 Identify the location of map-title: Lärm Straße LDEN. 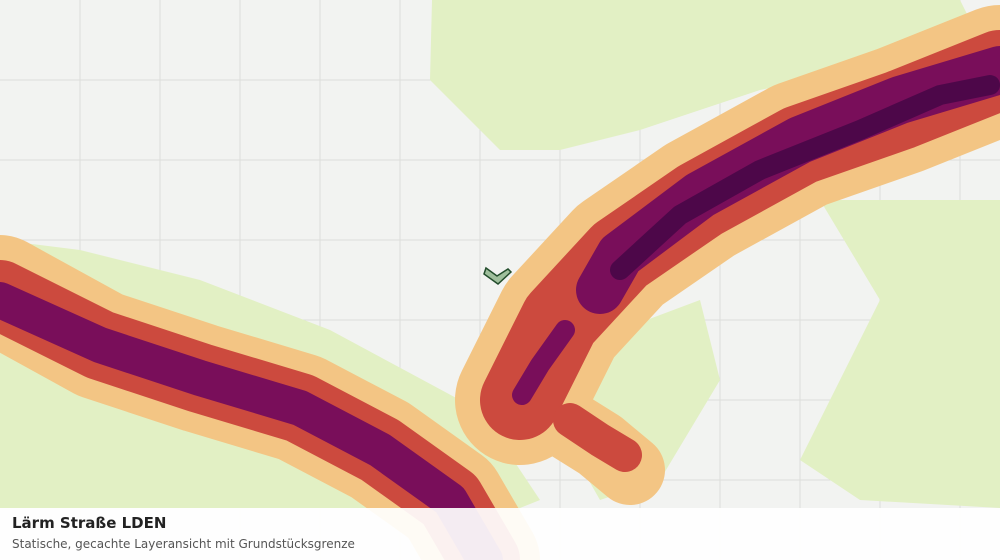
(89, 523).